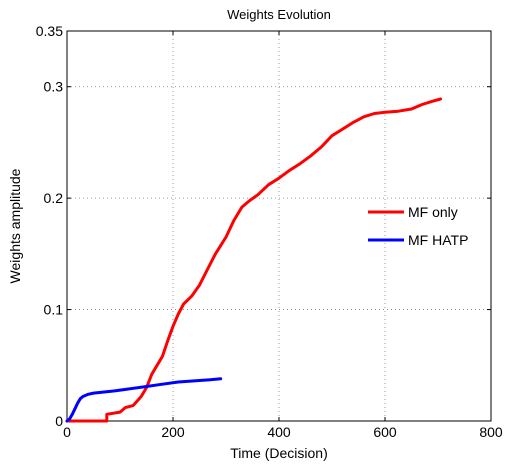 Image resolution: width=508 pixels, height=466 pixels. I want to click on x-tick-label-2: 400, so click(279, 432).